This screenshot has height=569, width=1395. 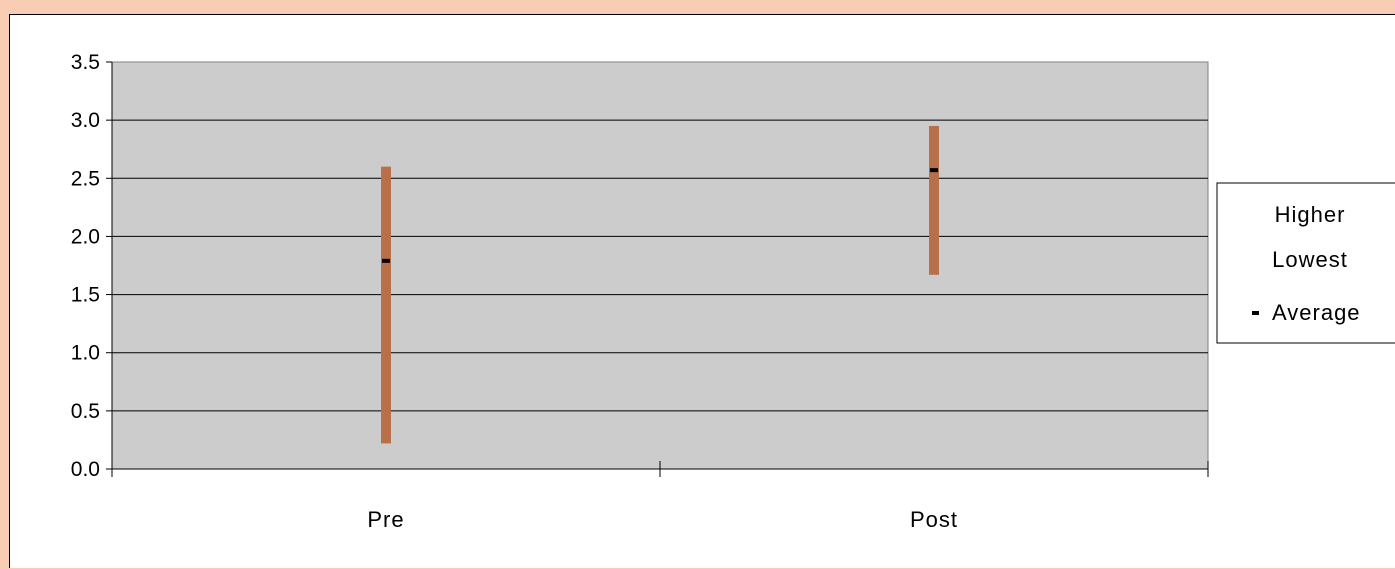 I want to click on legend-label-average: Average, so click(x=1316, y=312).